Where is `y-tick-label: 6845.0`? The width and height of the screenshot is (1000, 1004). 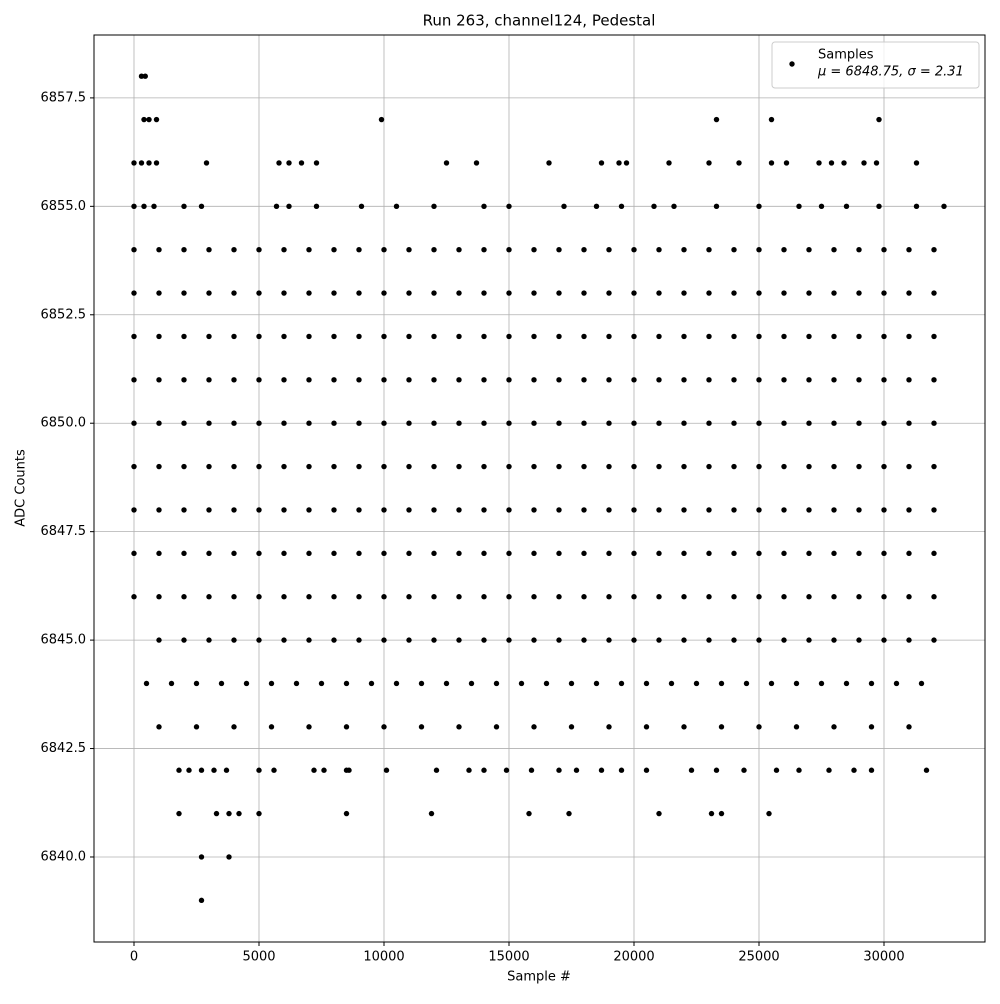
y-tick-label: 6845.0 is located at coordinates (64, 640).